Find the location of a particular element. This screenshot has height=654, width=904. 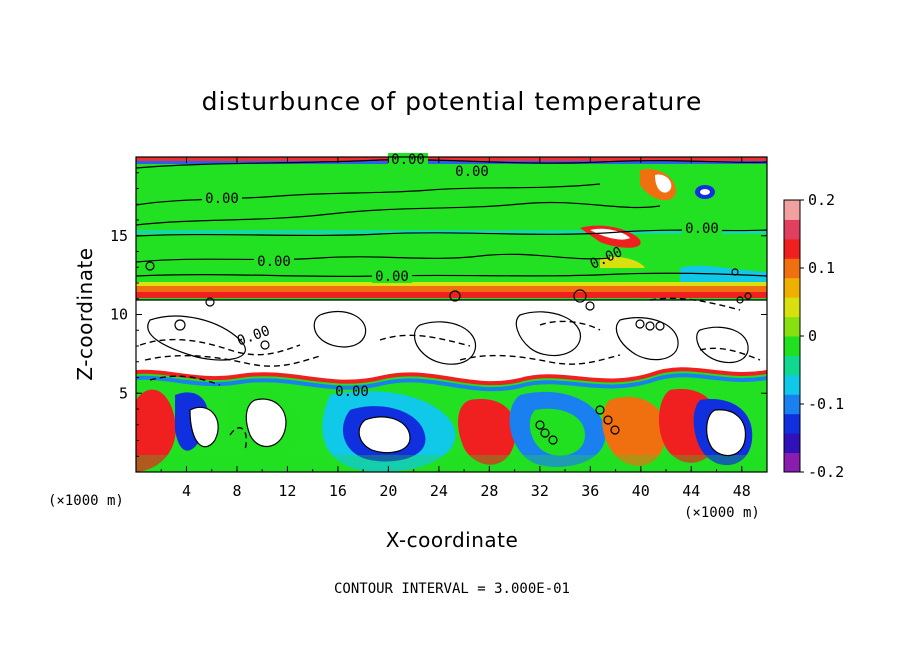

colorbar-tick-label: -0.1 is located at coordinates (826, 404).